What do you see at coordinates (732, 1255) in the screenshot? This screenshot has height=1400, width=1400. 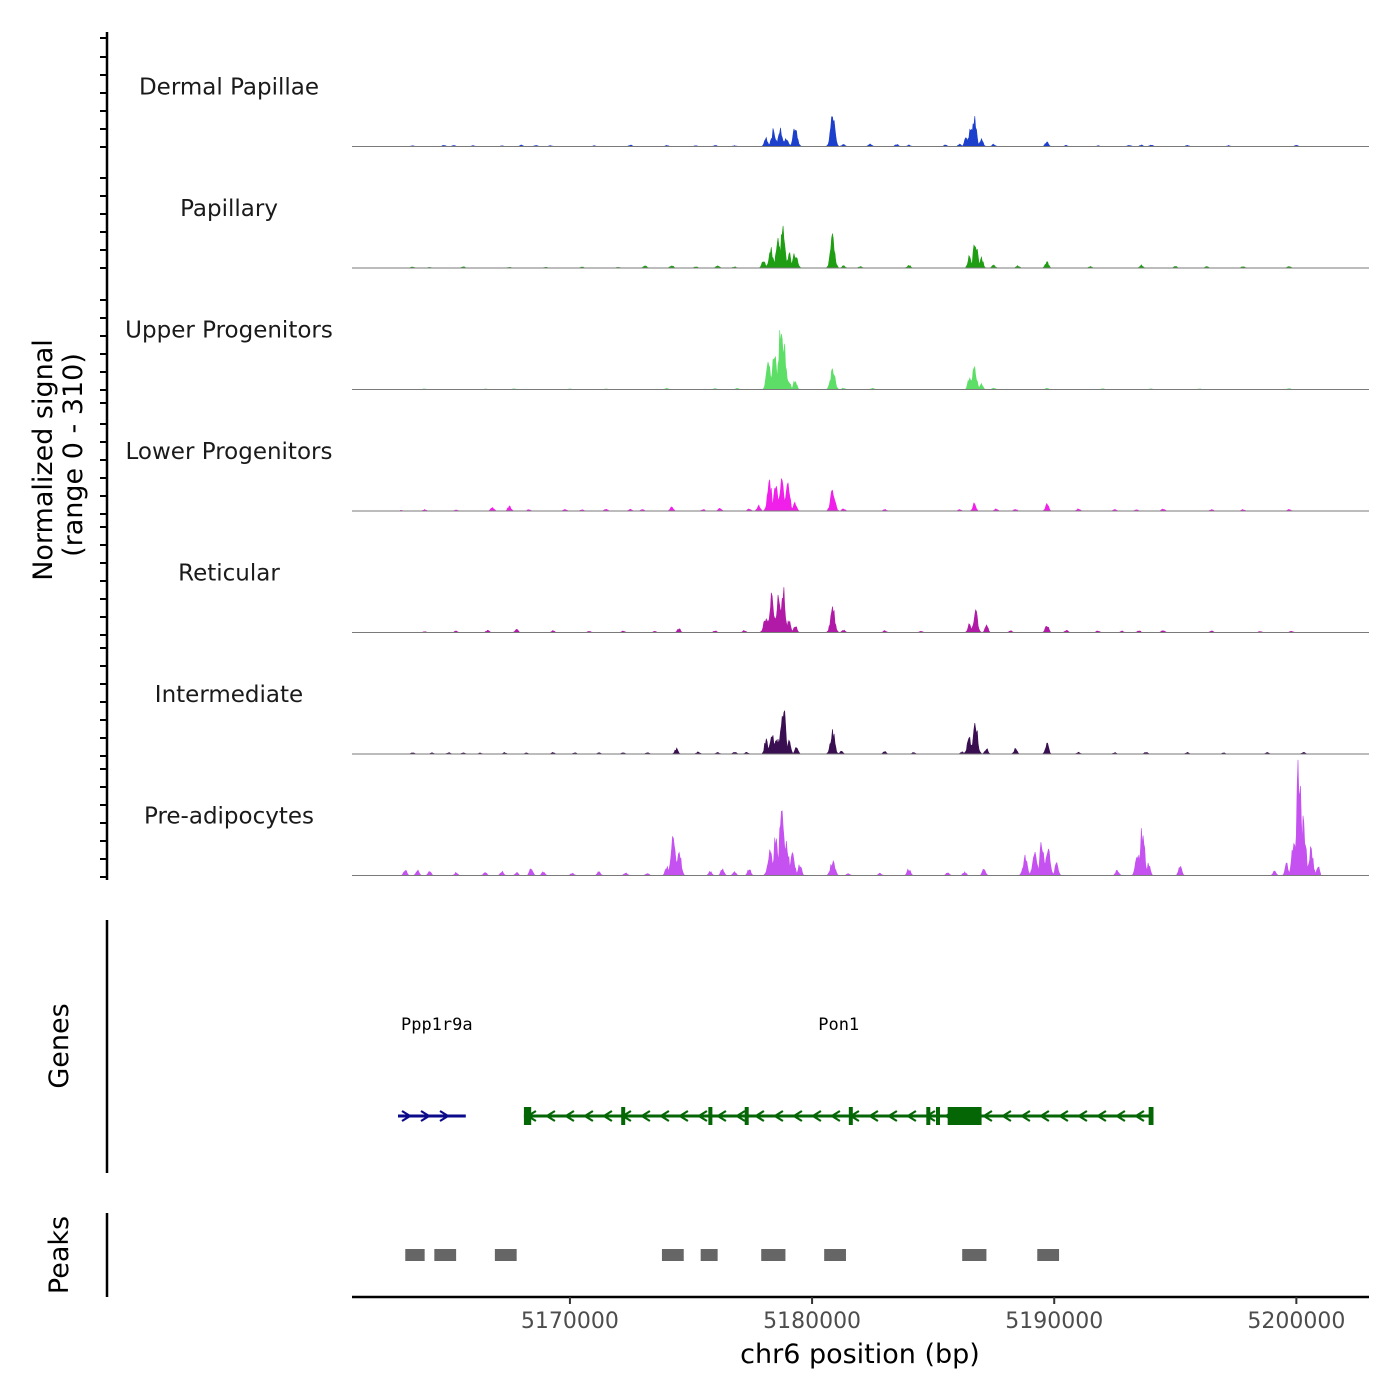 I see `peak-regions` at bounding box center [732, 1255].